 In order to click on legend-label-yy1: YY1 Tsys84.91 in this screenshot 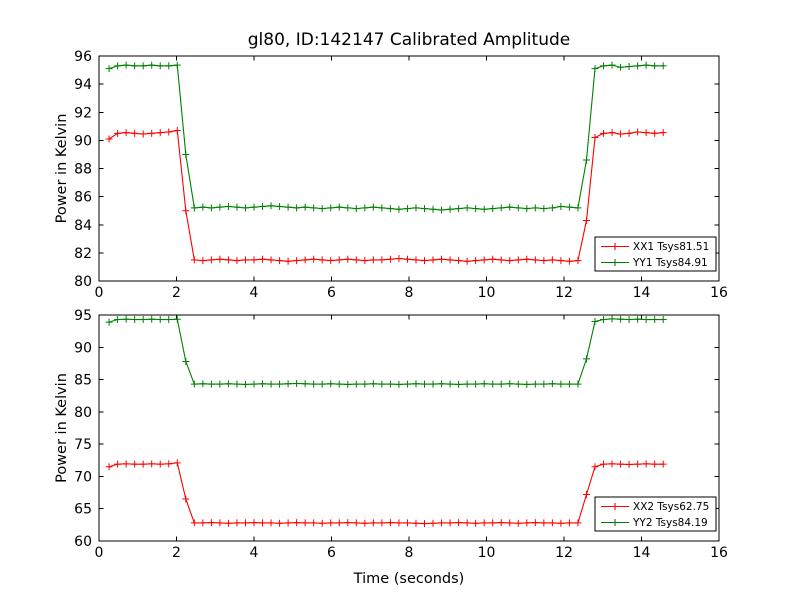, I will do `click(670, 263)`.